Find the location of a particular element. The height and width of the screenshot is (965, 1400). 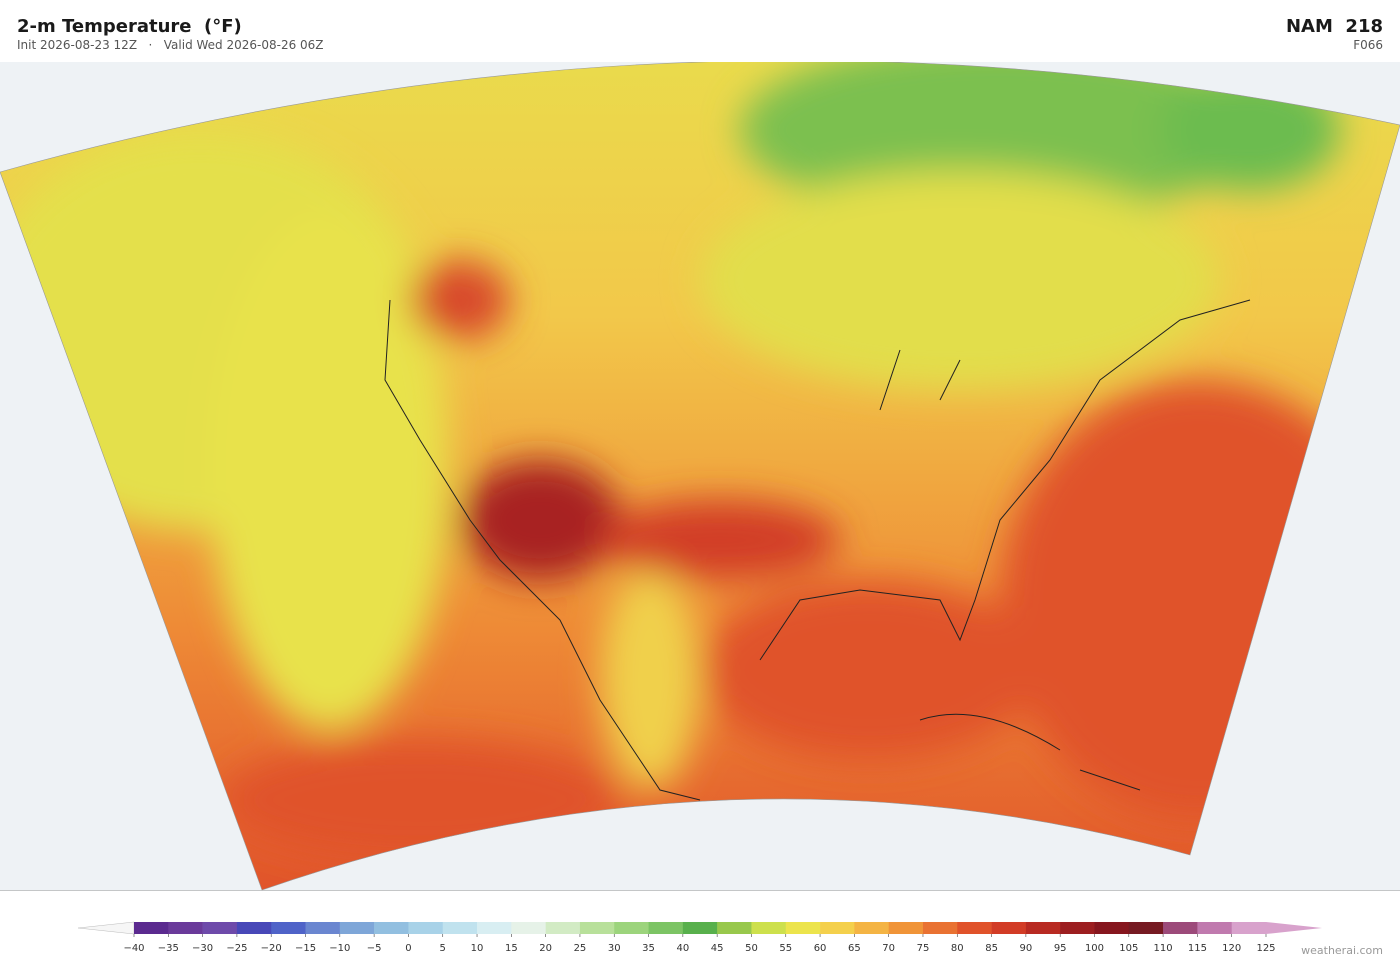

title: 2-m Temperature (°F) is located at coordinates (129, 26).